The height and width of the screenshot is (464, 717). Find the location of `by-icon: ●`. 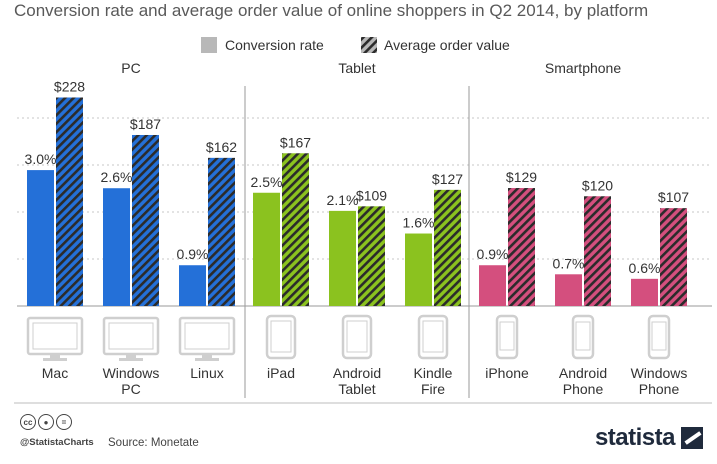

by-icon: ● is located at coordinates (46, 422).